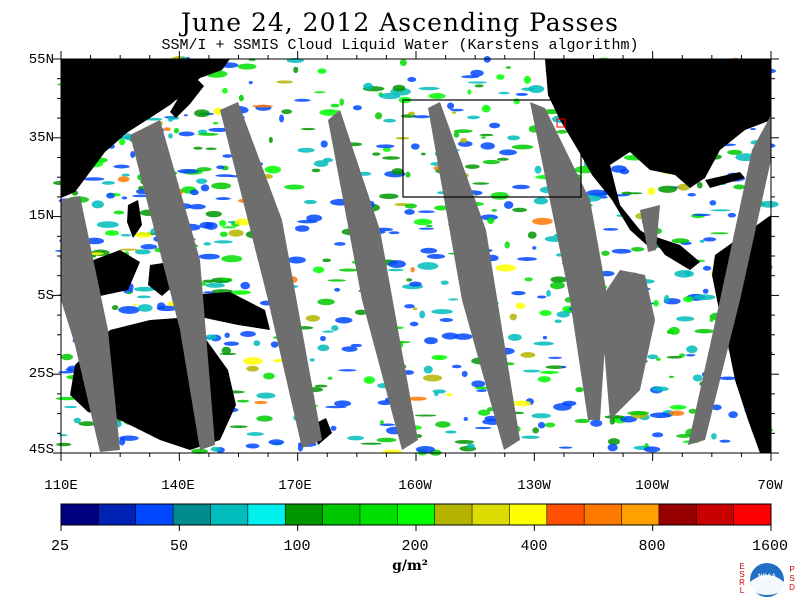  What do you see at coordinates (410, 566) in the screenshot?
I see `colorbar-unit: g/m²` at bounding box center [410, 566].